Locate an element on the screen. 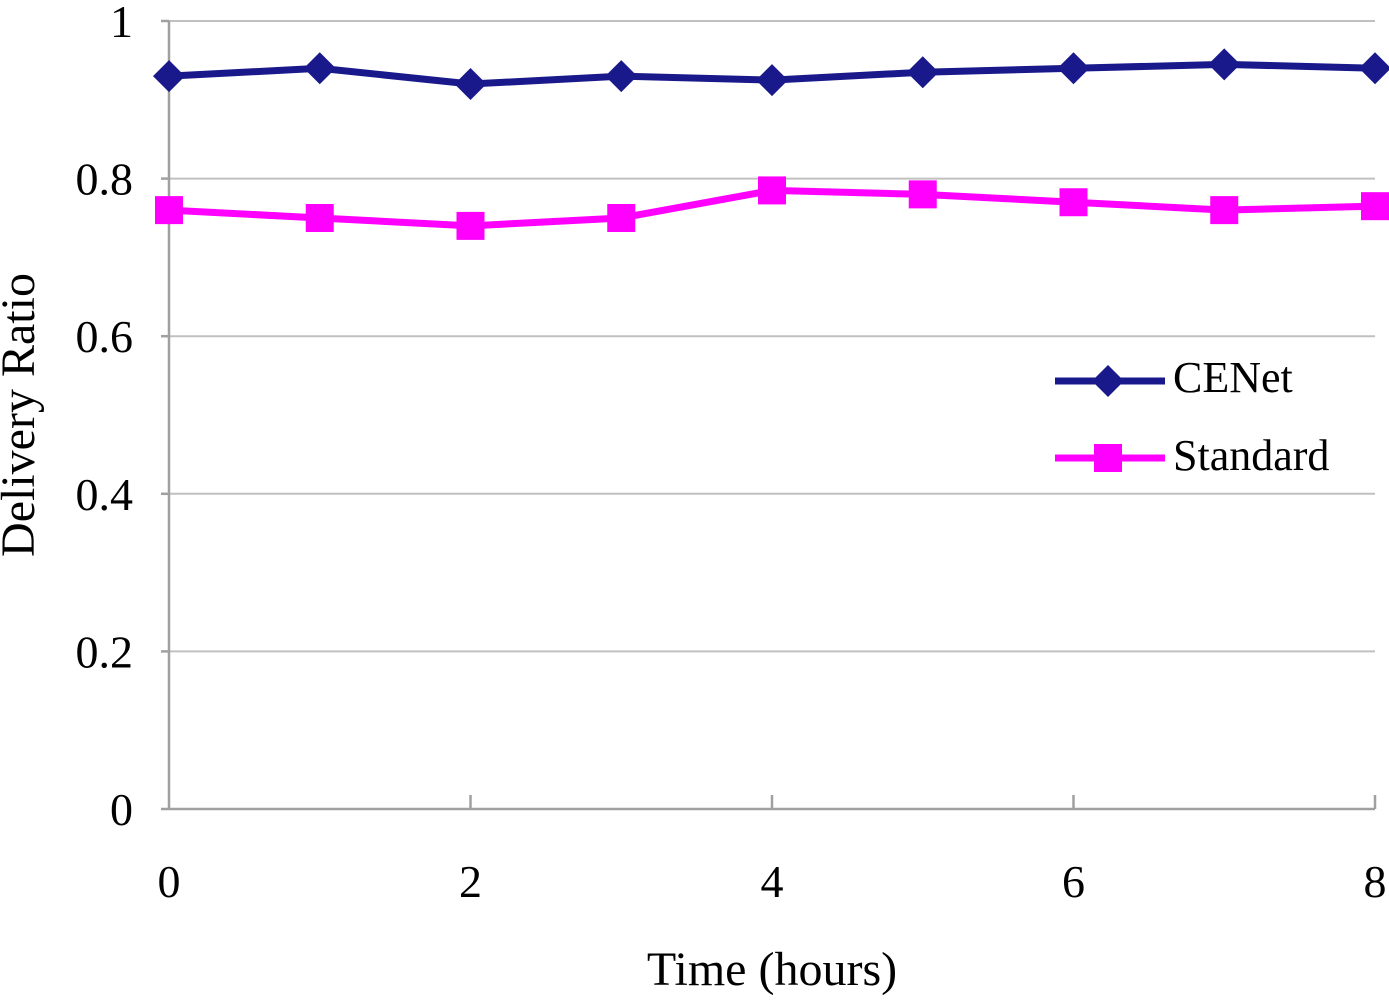 This screenshot has height=1000, width=1389. legend-label-standard: Standard is located at coordinates (1251, 455).